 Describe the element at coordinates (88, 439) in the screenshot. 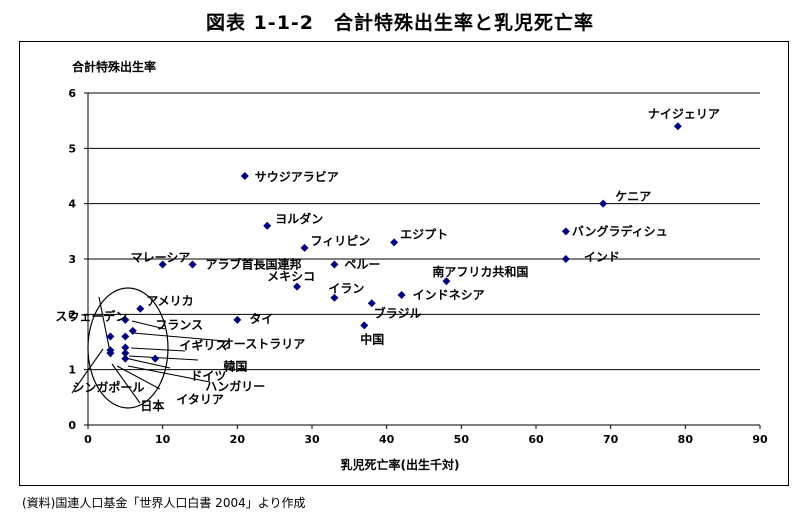

I see `x-tick-label: 0` at that location.